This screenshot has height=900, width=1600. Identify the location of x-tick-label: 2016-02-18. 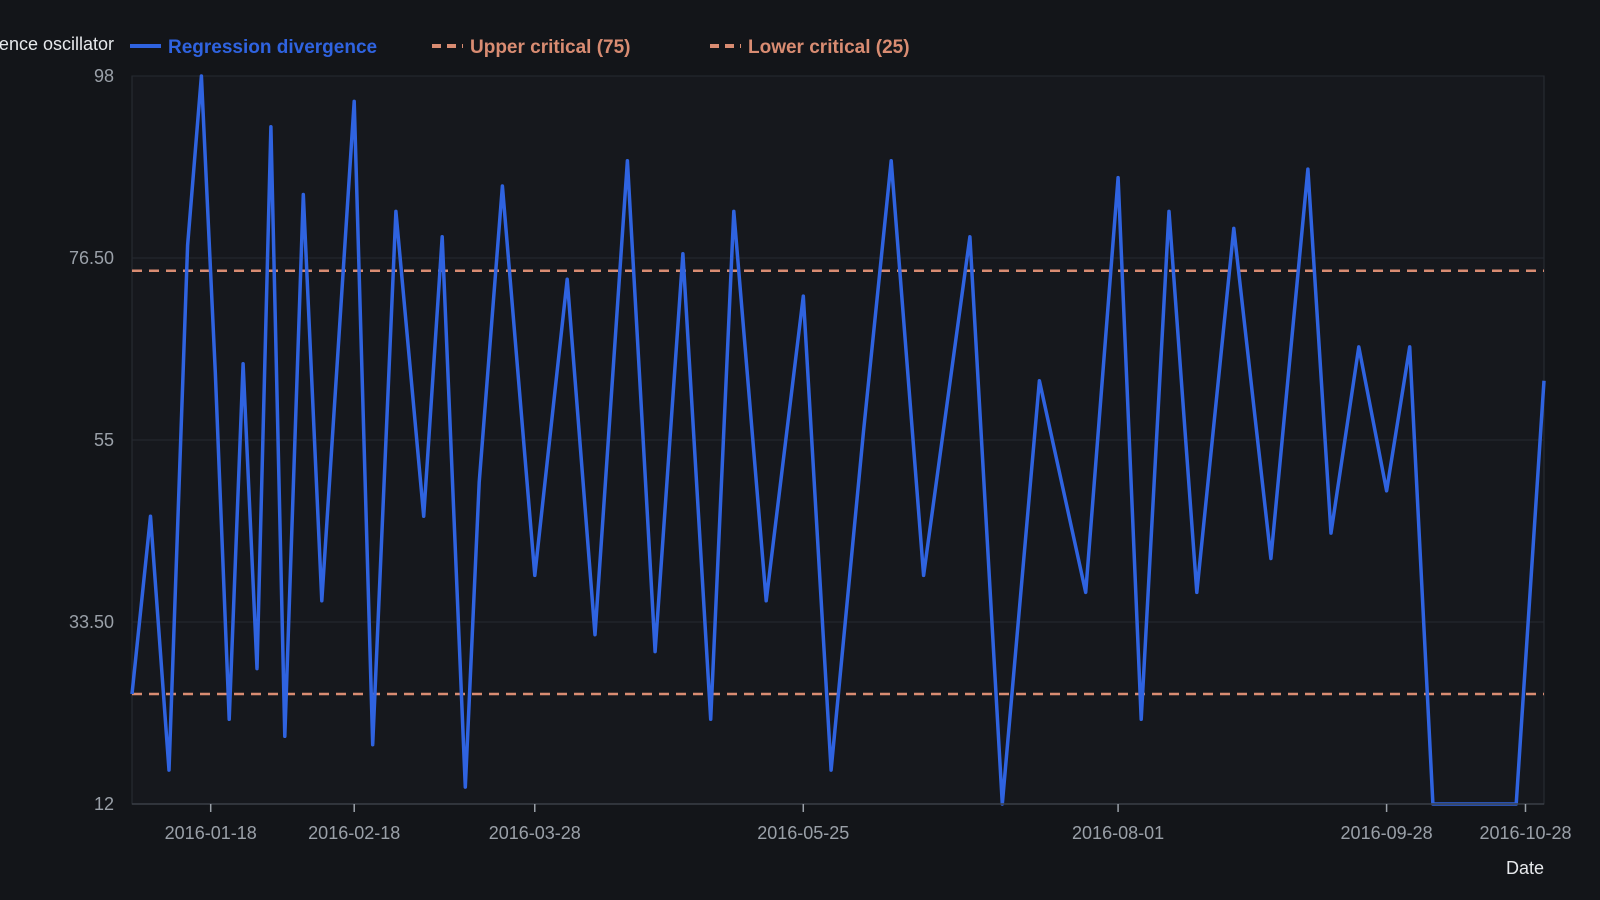
(354, 833).